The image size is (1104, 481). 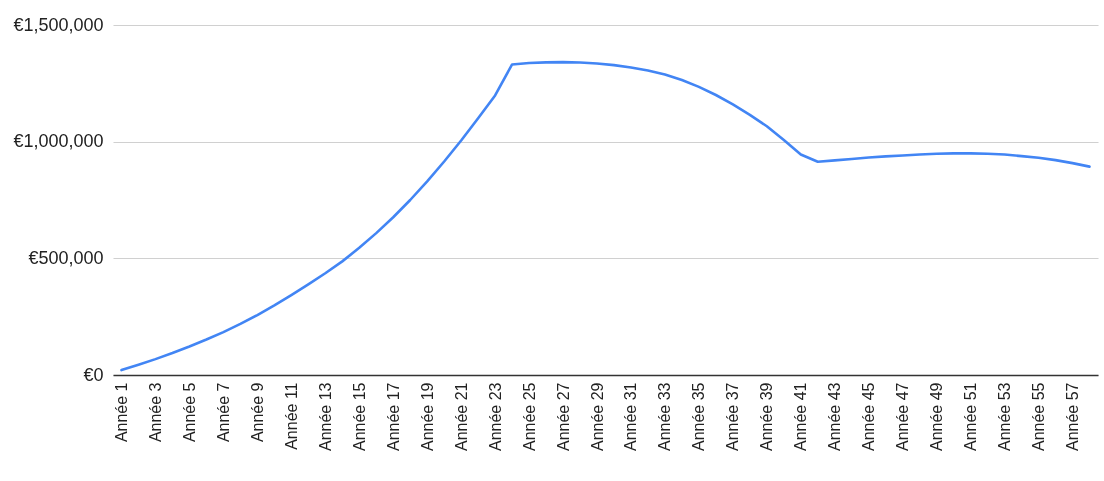 What do you see at coordinates (1039, 417) in the screenshot?
I see `x-tick-label: Année 55` at bounding box center [1039, 417].